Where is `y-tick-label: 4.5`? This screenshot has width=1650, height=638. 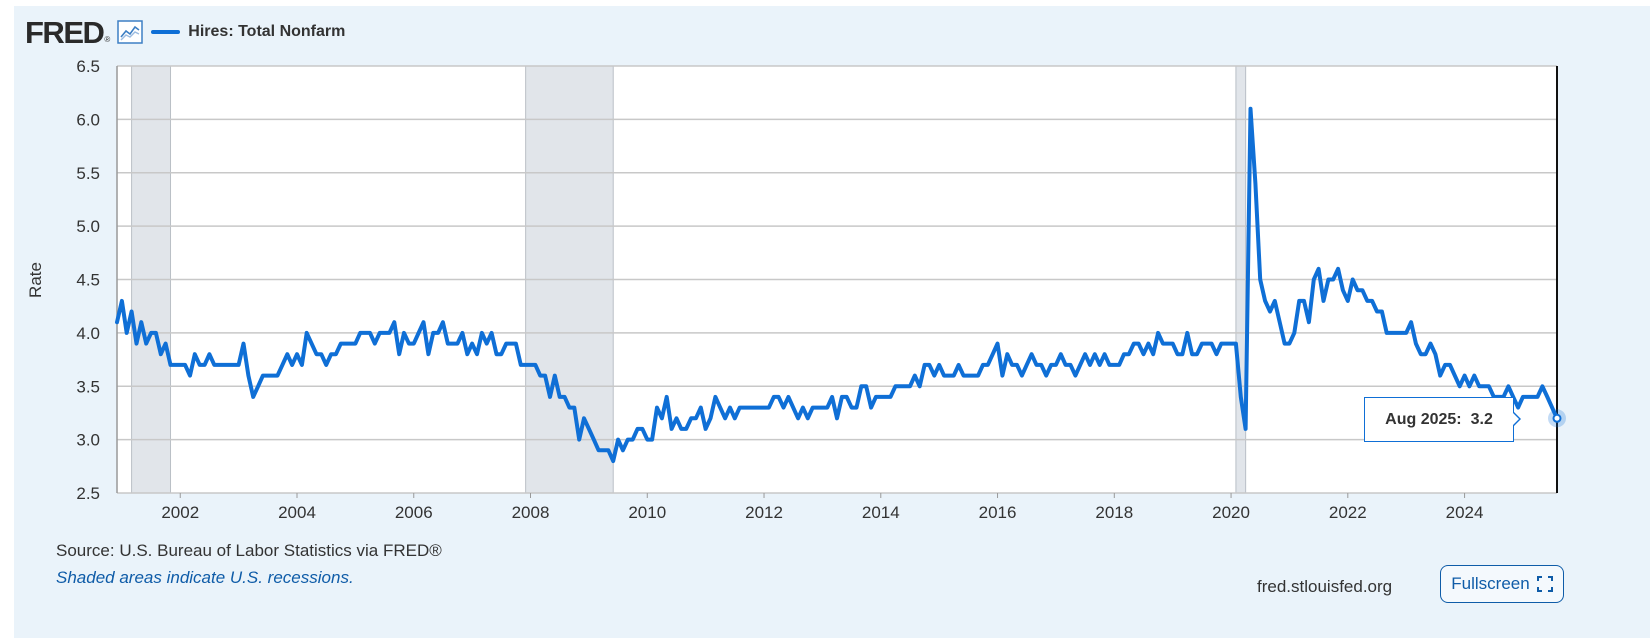 y-tick-label: 4.5 is located at coordinates (88, 280).